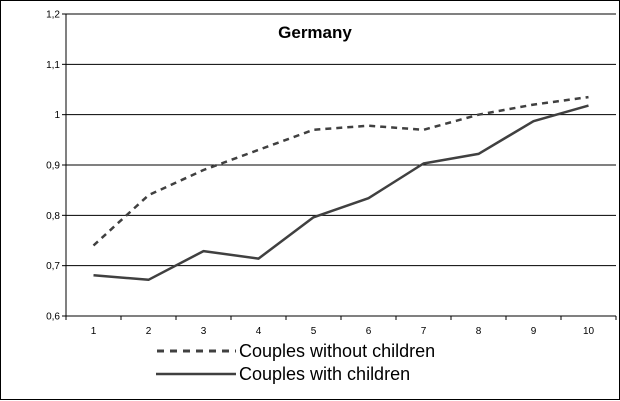 The width and height of the screenshot is (620, 401). What do you see at coordinates (94, 331) in the screenshot?
I see `x-tick-label-1: 1` at bounding box center [94, 331].